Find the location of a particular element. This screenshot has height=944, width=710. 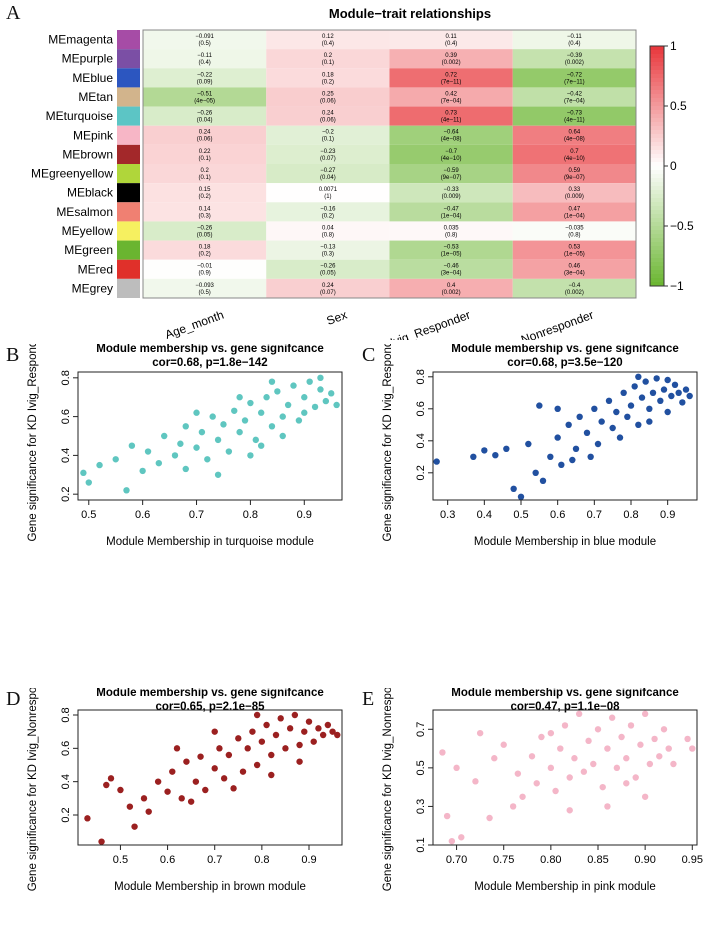

row-label: MEtan is located at coordinates (95, 97).